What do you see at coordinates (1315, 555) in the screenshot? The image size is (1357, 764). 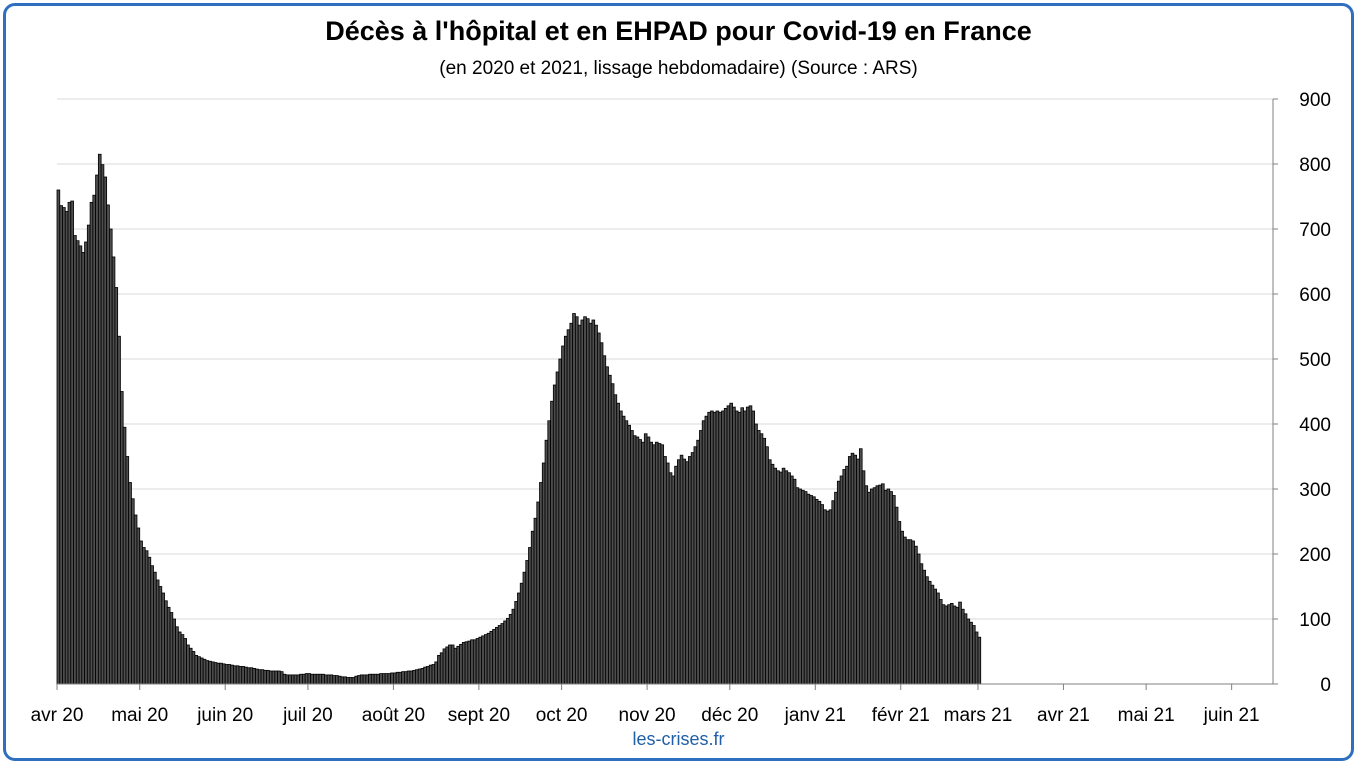 I see `y-tick-label-200: 200` at bounding box center [1315, 555].